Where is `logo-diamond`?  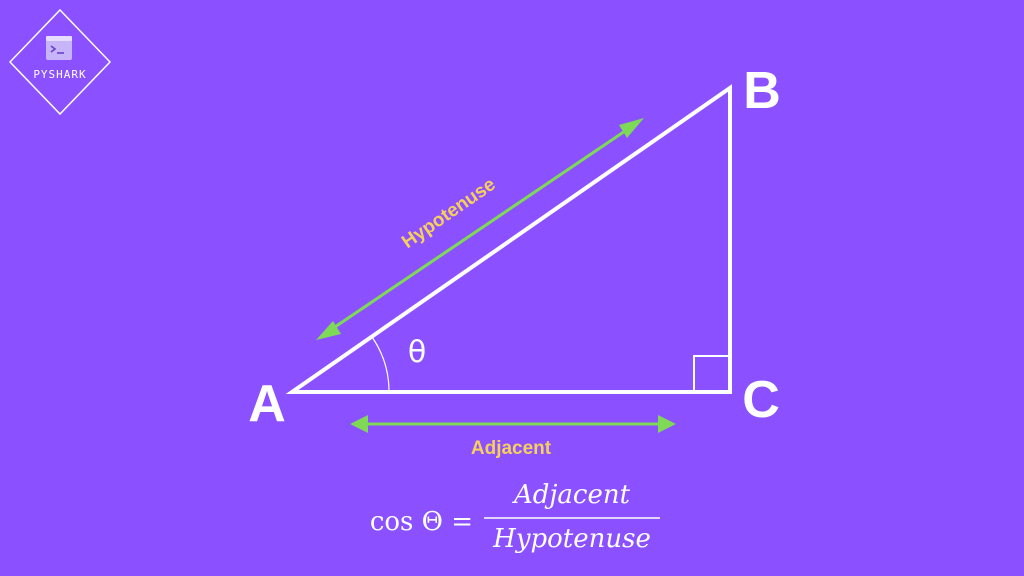
logo-diamond is located at coordinates (60, 62).